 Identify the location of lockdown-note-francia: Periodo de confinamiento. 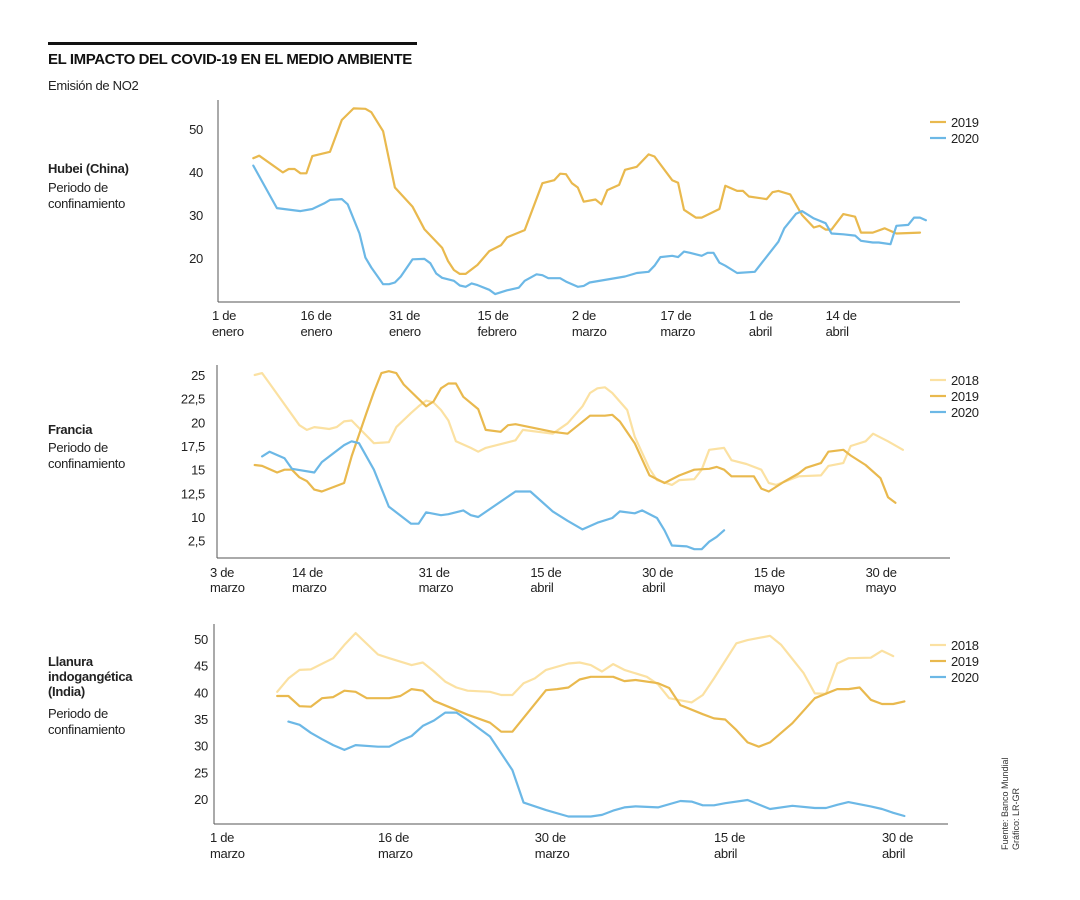
(86, 456).